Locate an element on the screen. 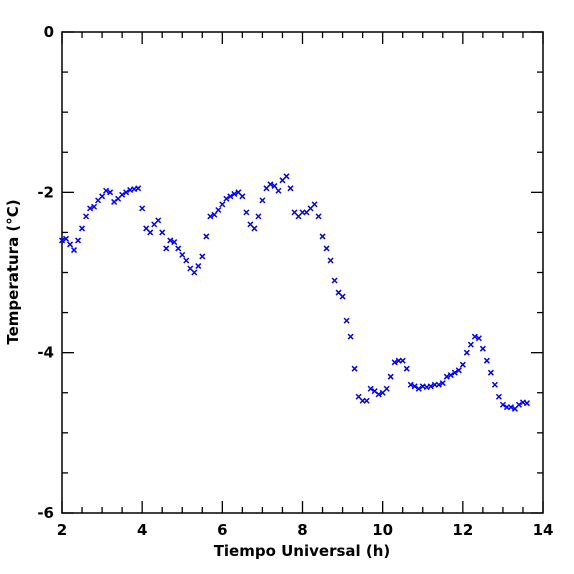  x-tick-label: 10 is located at coordinates (382, 530).